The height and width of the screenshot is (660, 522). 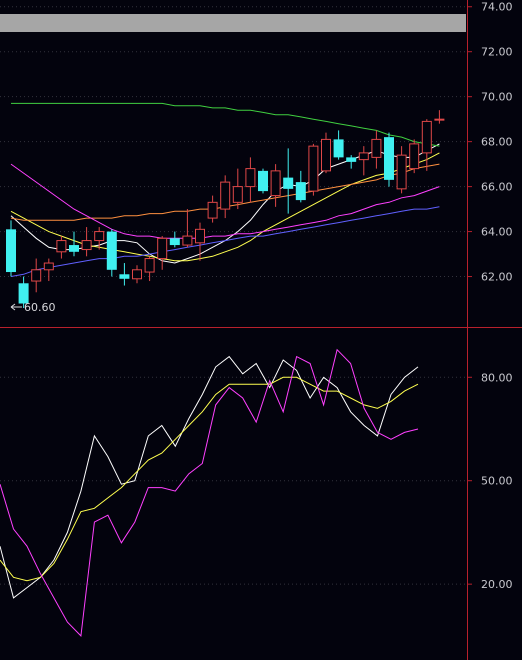 I want to click on ma60-line, so click(x=225, y=201).